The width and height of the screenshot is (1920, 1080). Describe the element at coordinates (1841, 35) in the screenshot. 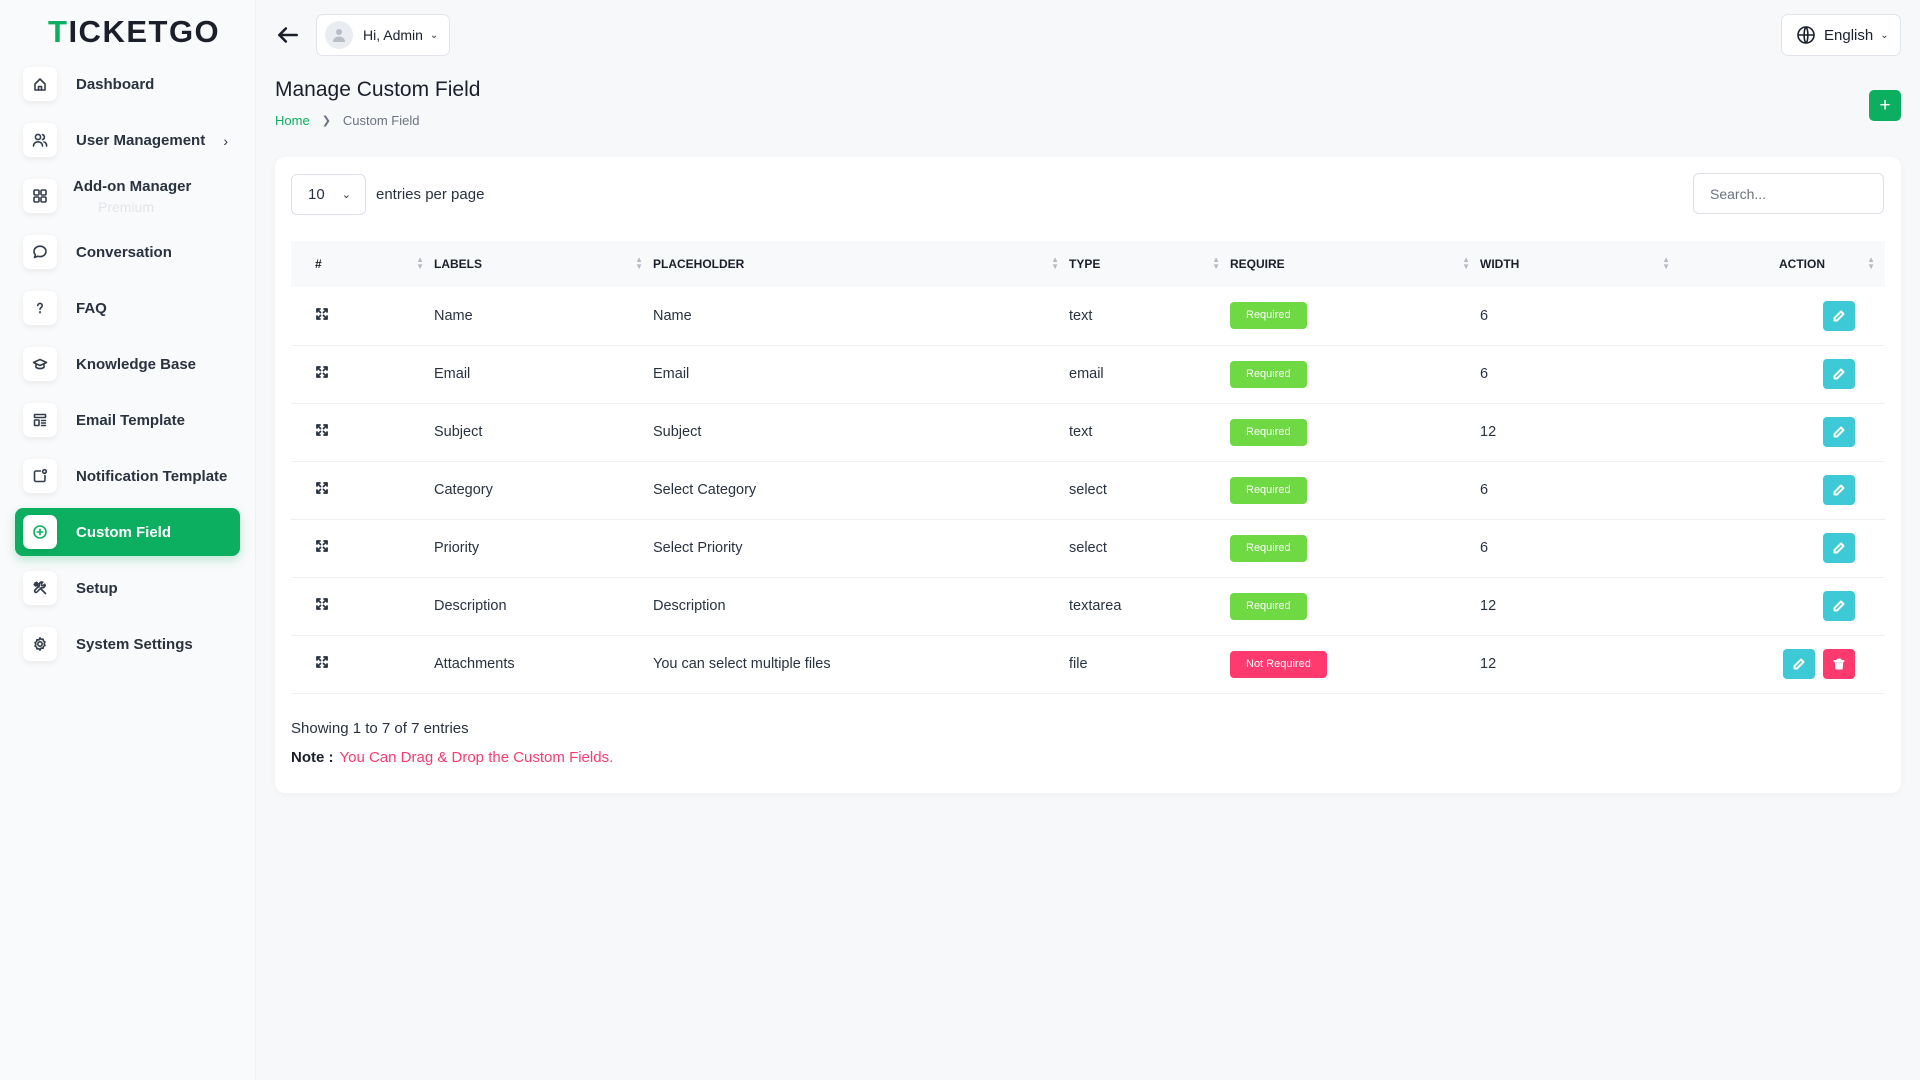

I see `language-selector: English ⌄` at that location.